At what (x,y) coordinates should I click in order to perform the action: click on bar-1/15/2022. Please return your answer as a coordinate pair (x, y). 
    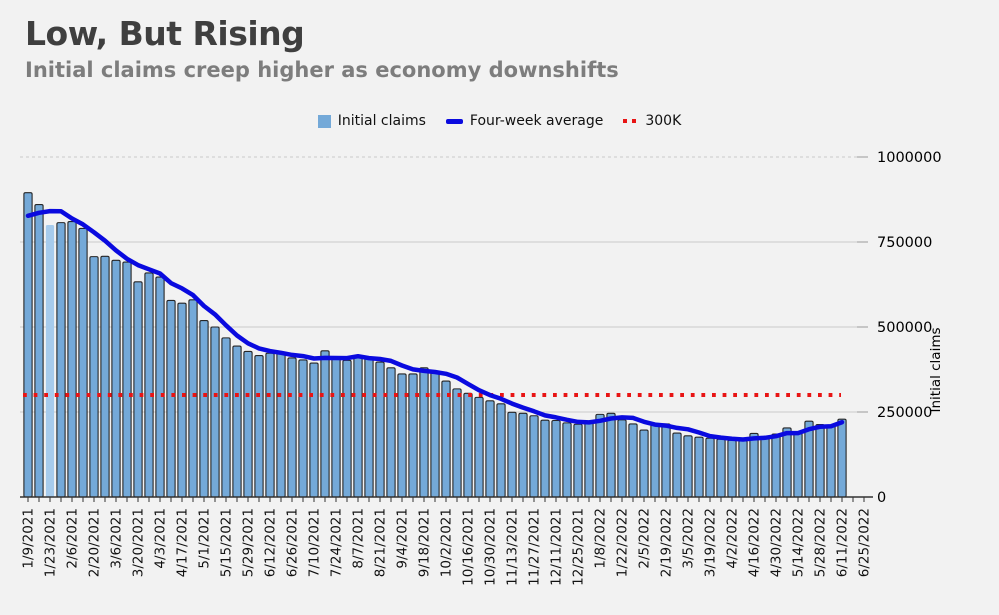
    Looking at the image, I should click on (611, 455).